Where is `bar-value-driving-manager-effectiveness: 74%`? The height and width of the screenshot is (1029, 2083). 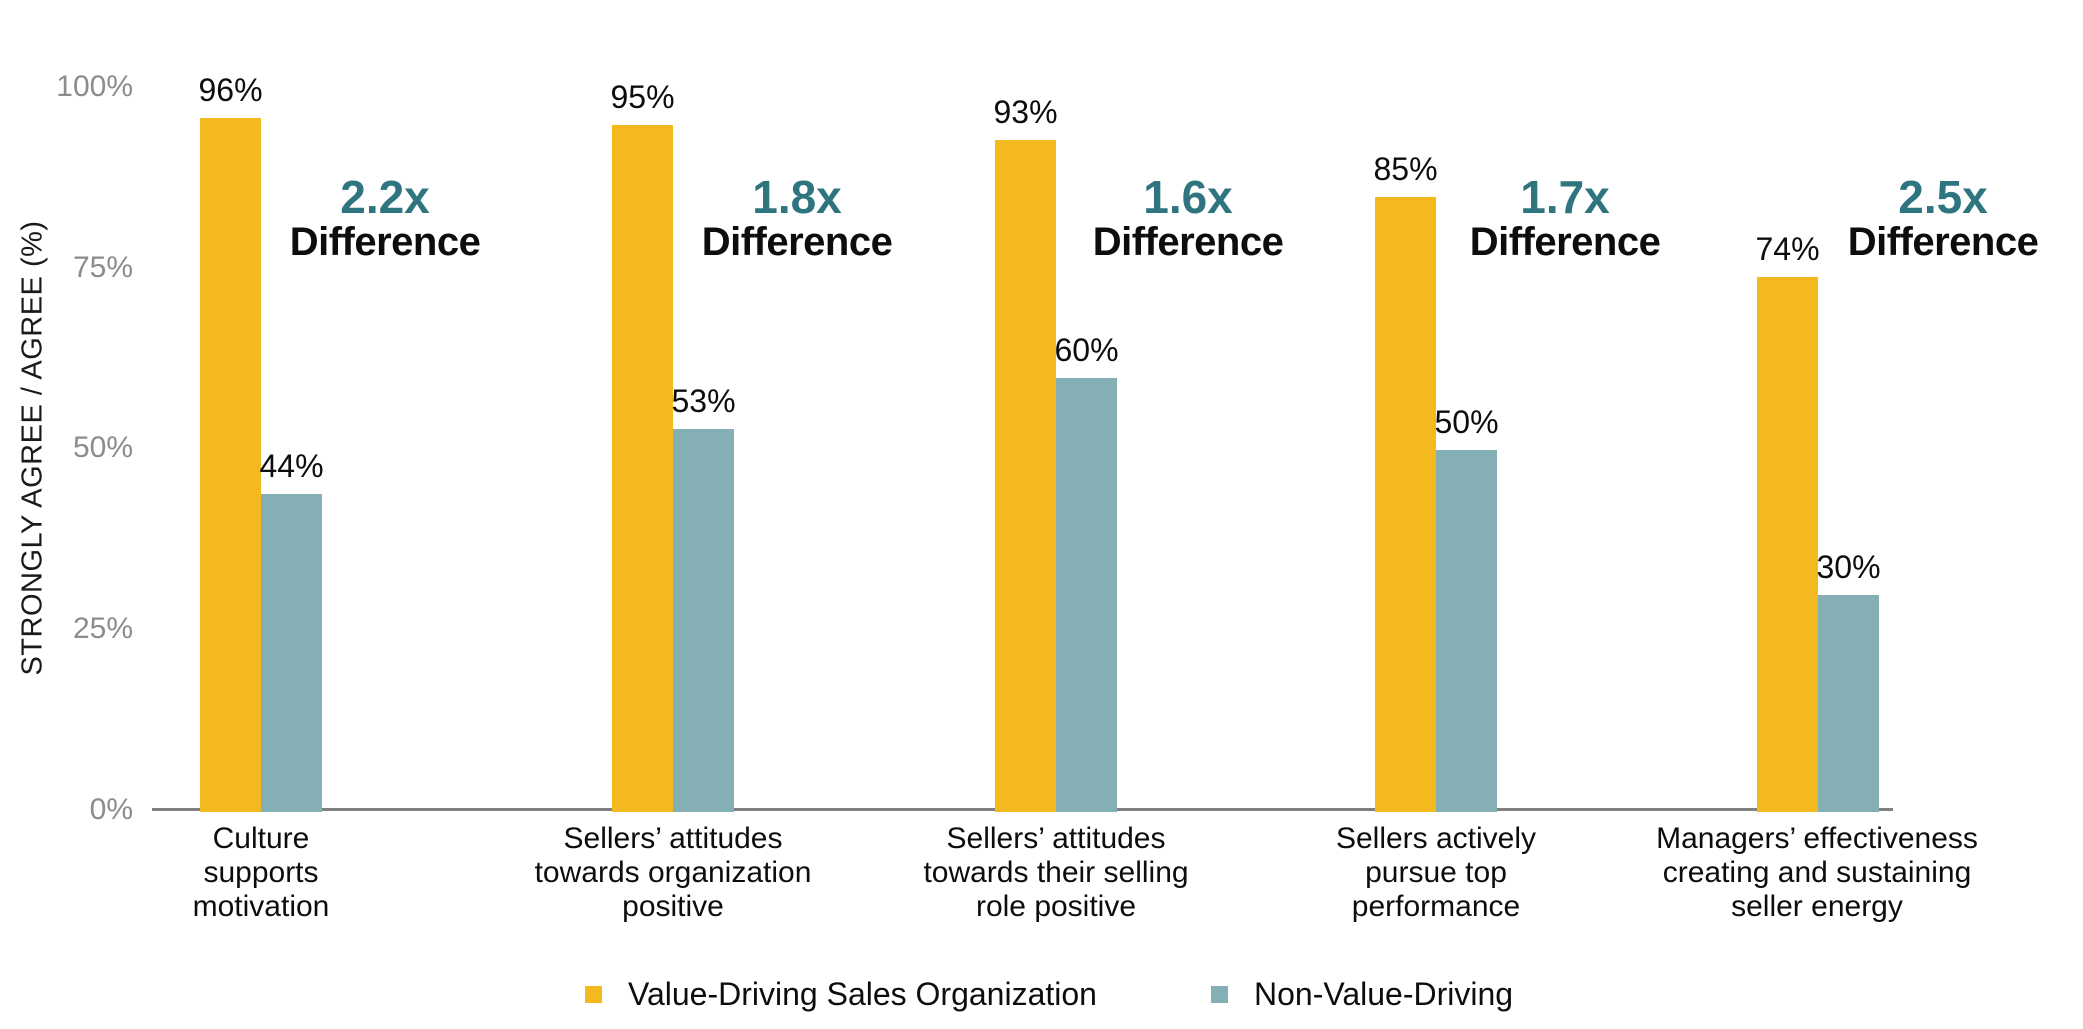 bar-value-driving-manager-effectiveness: 74% is located at coordinates (1787, 522).